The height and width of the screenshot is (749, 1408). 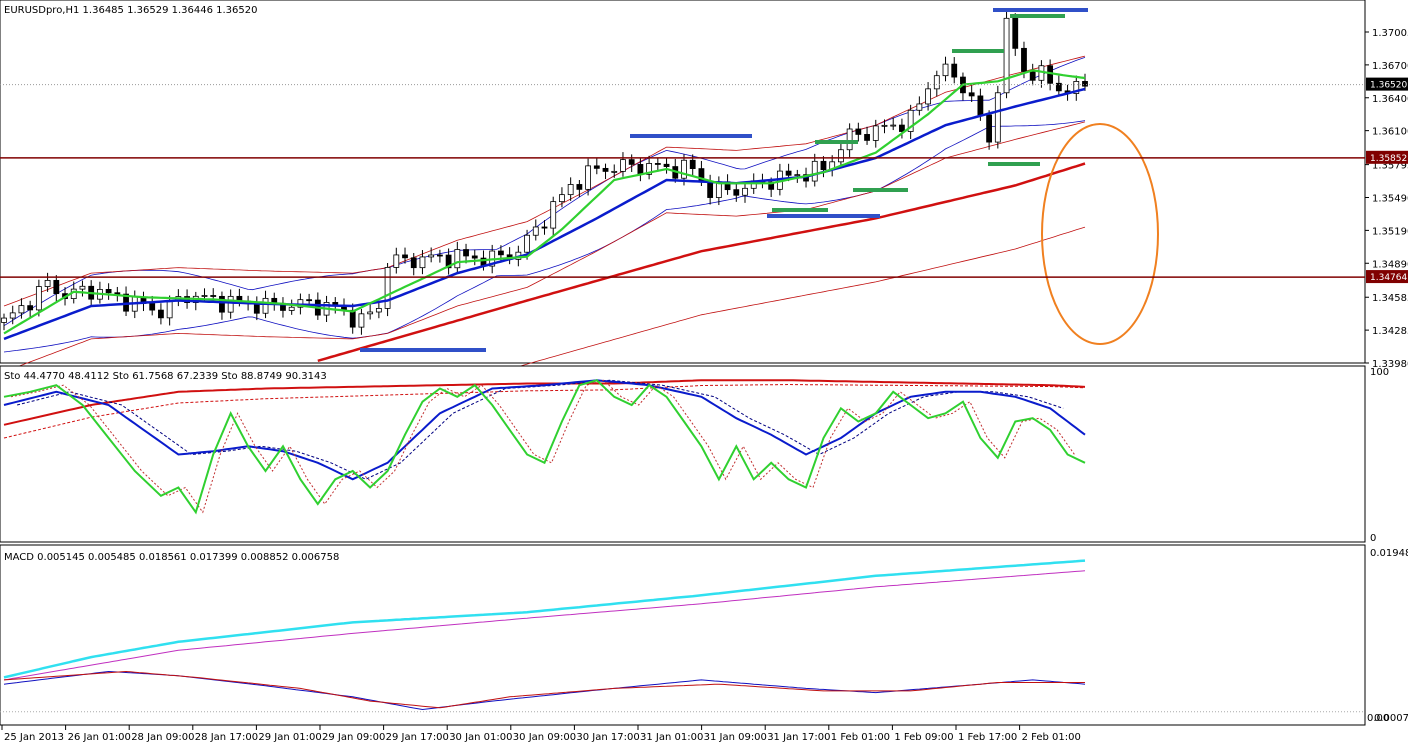 I want to click on sma-100-line, so click(x=701, y=262).